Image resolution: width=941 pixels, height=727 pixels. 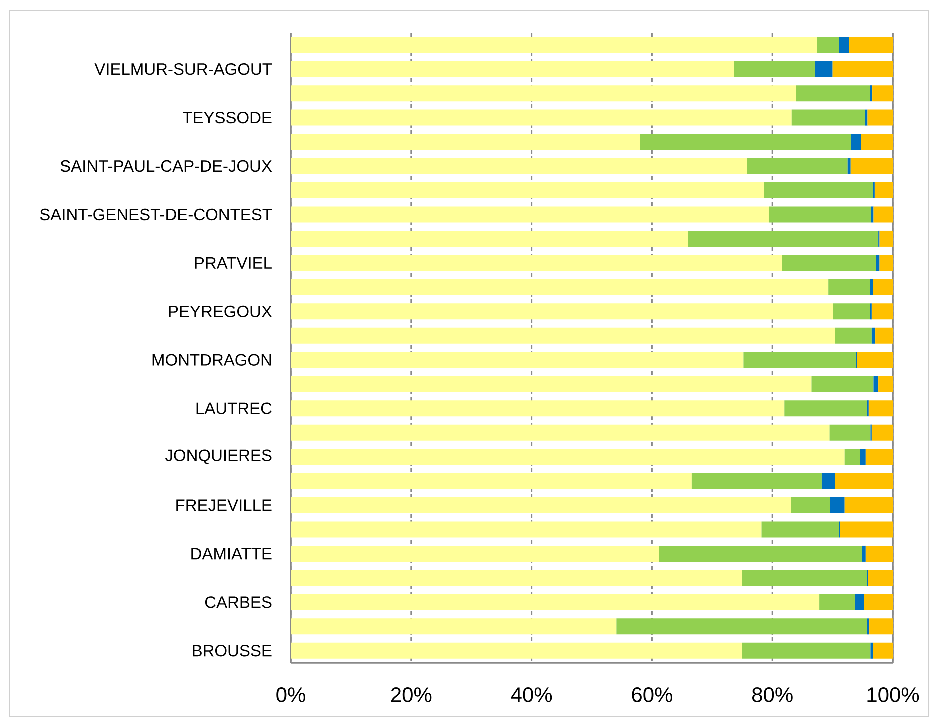 What do you see at coordinates (212, 360) in the screenshot?
I see `y-tick-label: MONTDRAGON` at bounding box center [212, 360].